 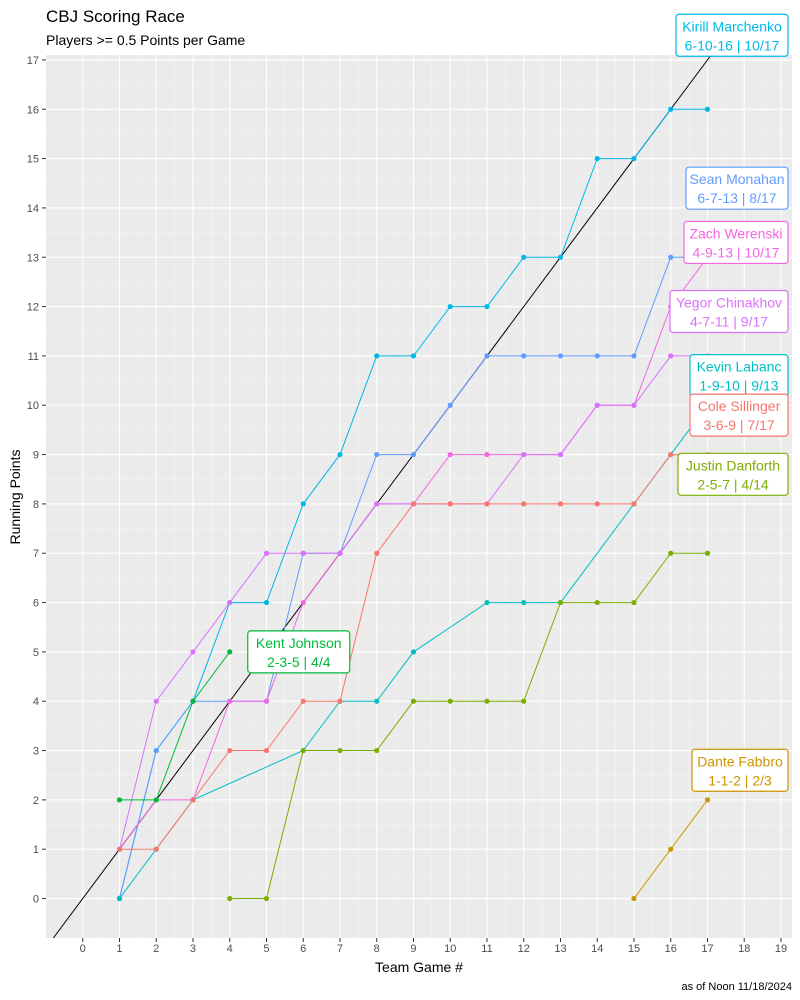 I want to click on x-tick-label: 19, so click(x=781, y=949).